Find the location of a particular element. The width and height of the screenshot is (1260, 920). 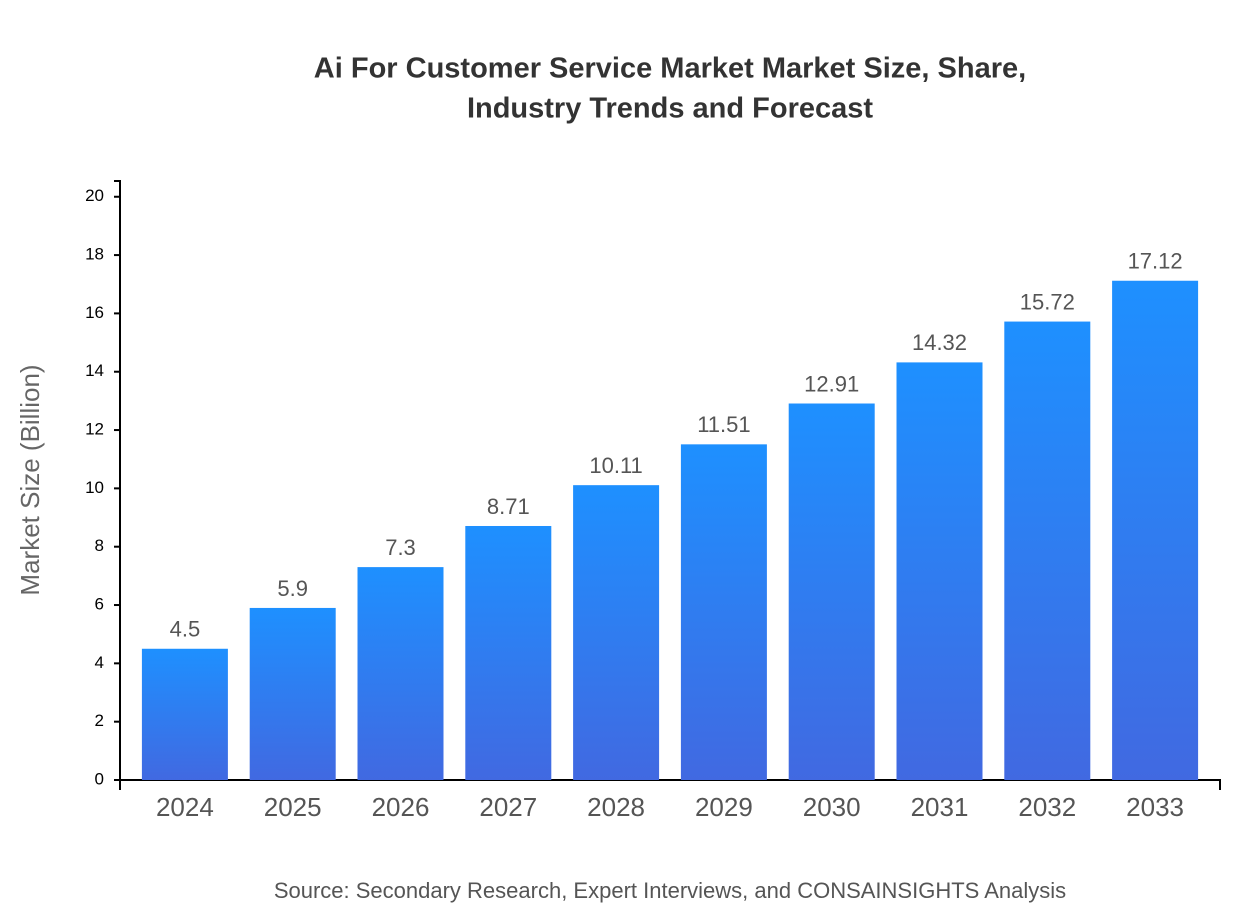

value-label: 5.9 is located at coordinates (292, 588).